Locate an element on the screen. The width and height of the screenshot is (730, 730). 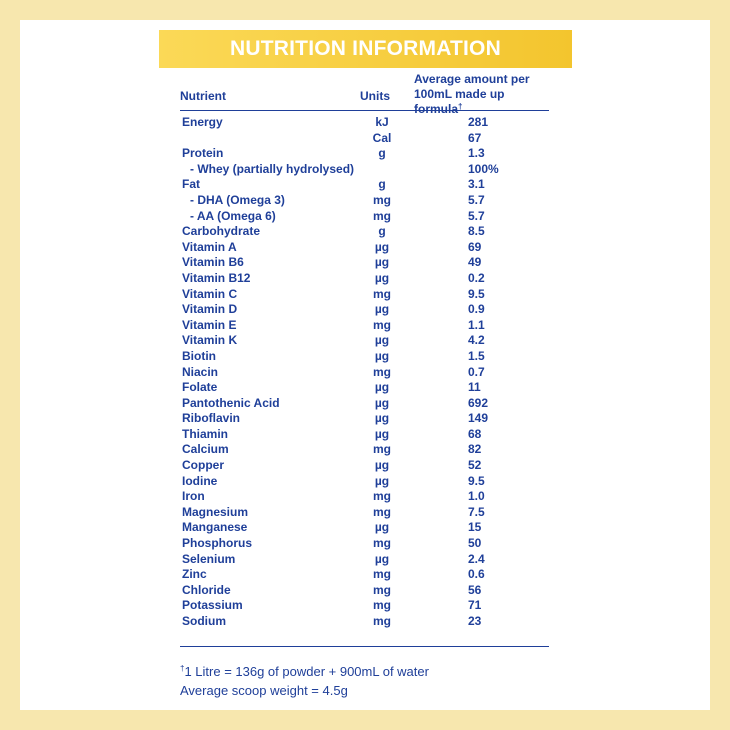
nutrient-name: Manganese is located at coordinates (215, 527).